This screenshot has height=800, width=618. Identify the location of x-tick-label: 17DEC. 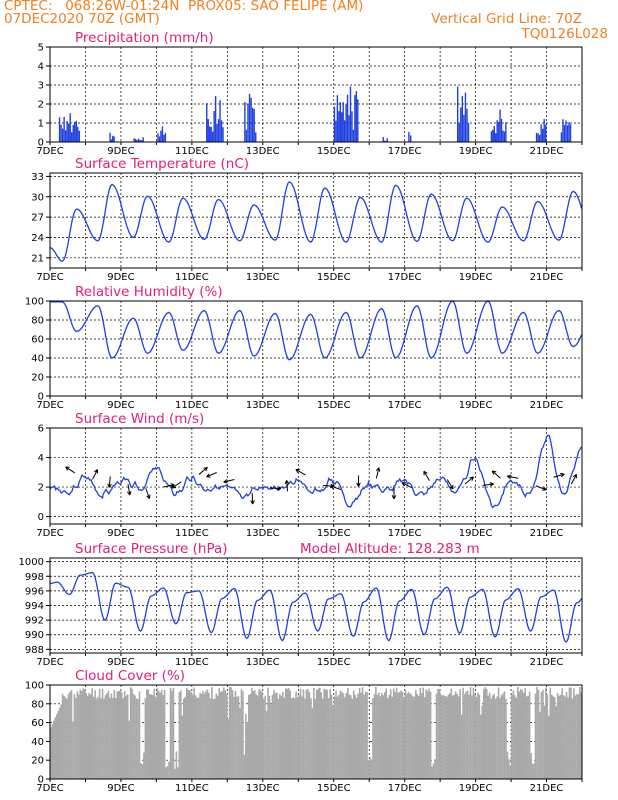
(405, 788).